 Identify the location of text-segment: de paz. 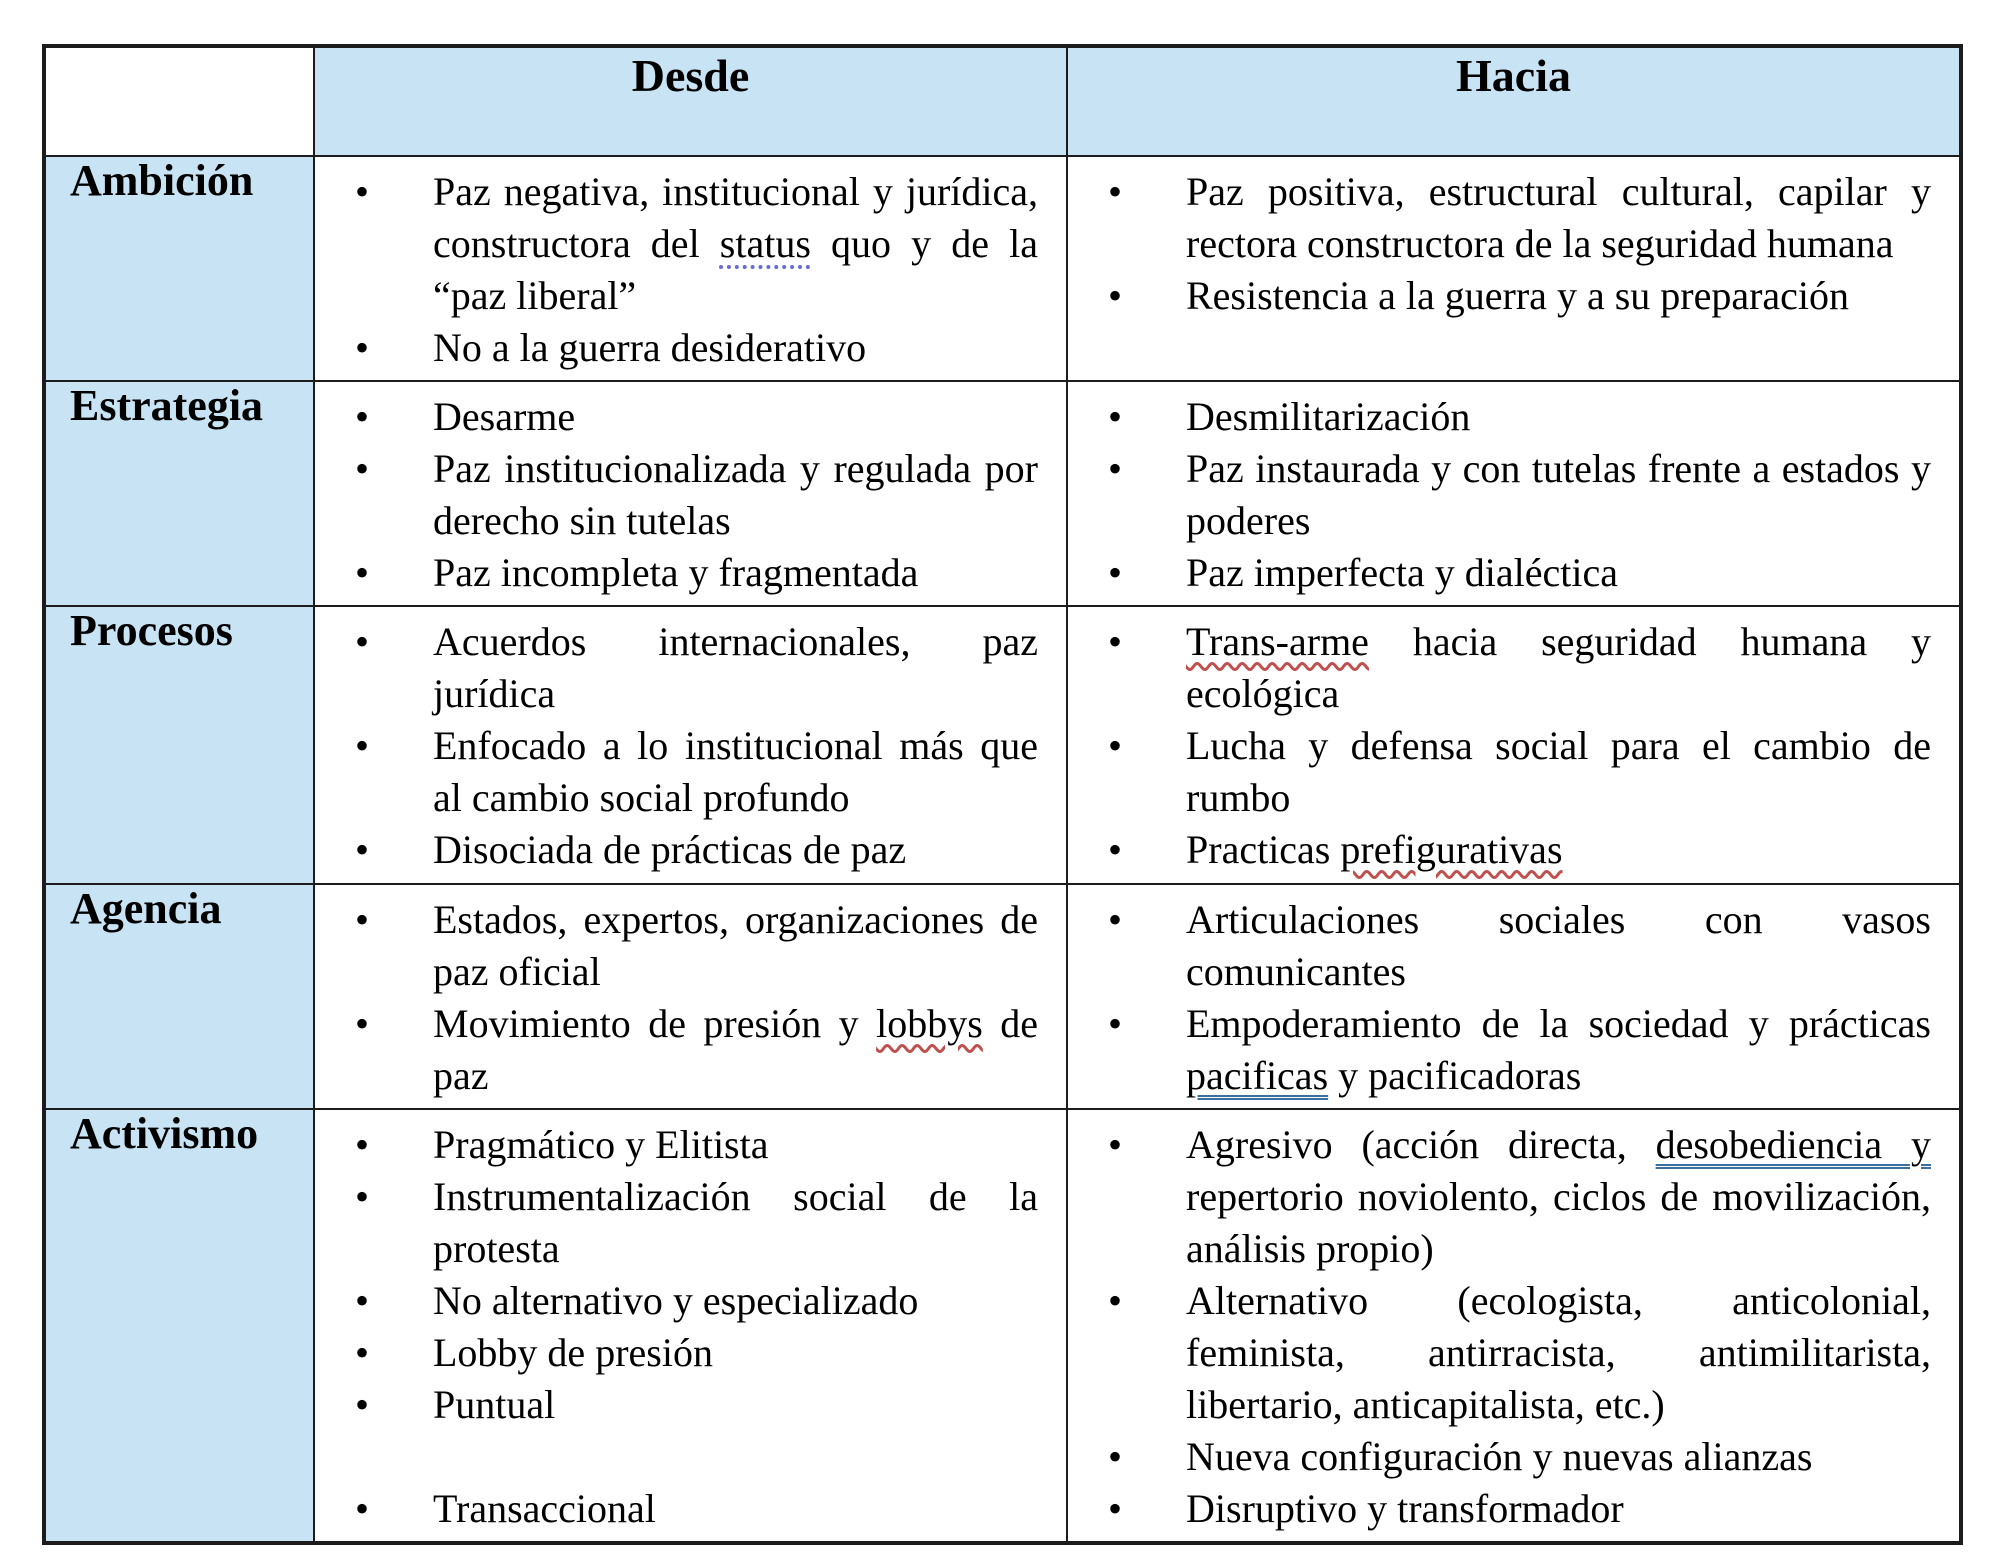
(735, 1049).